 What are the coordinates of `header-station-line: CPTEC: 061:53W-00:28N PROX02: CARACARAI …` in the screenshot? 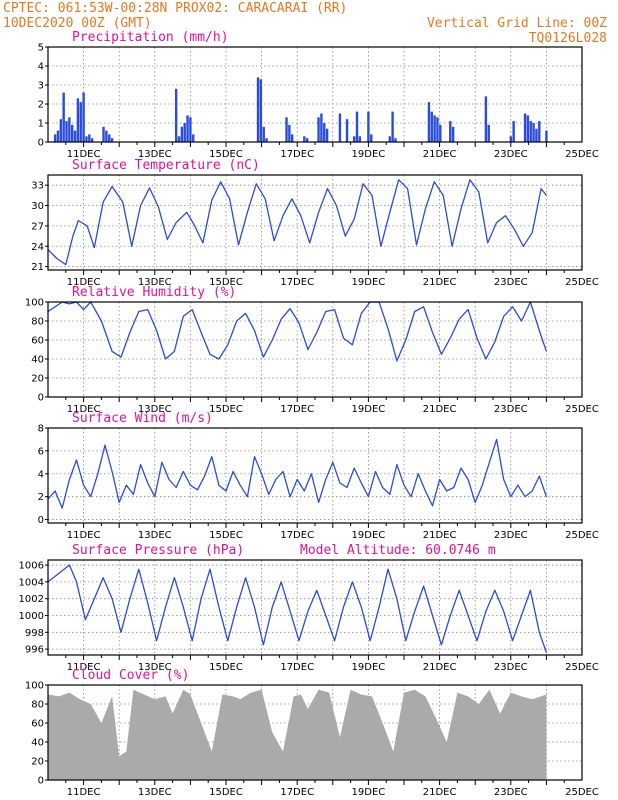 It's located at (175, 8).